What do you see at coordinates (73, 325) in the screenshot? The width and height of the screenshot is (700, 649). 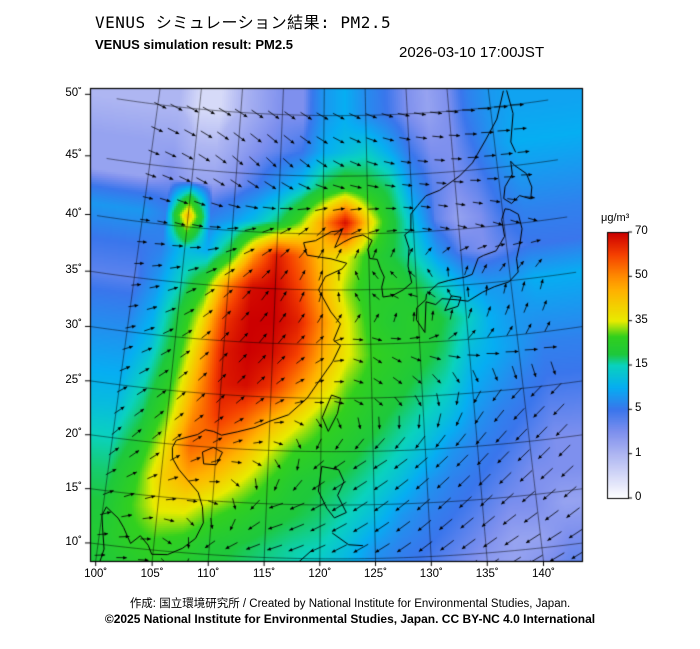 I see `lat-tick-label: 30˚` at bounding box center [73, 325].